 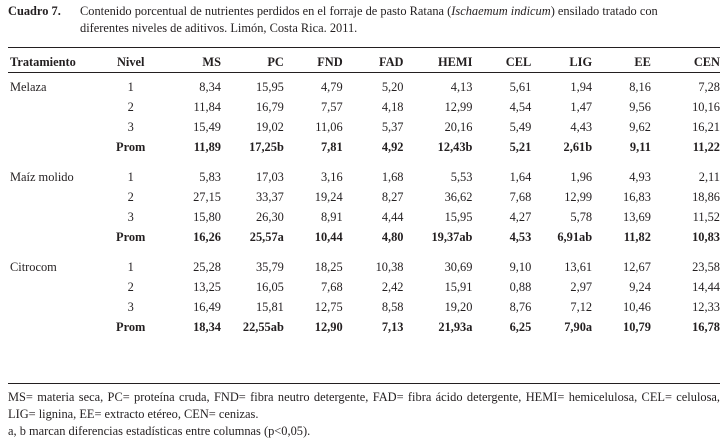 I want to click on value-cell: 12,90, so click(x=328, y=327).